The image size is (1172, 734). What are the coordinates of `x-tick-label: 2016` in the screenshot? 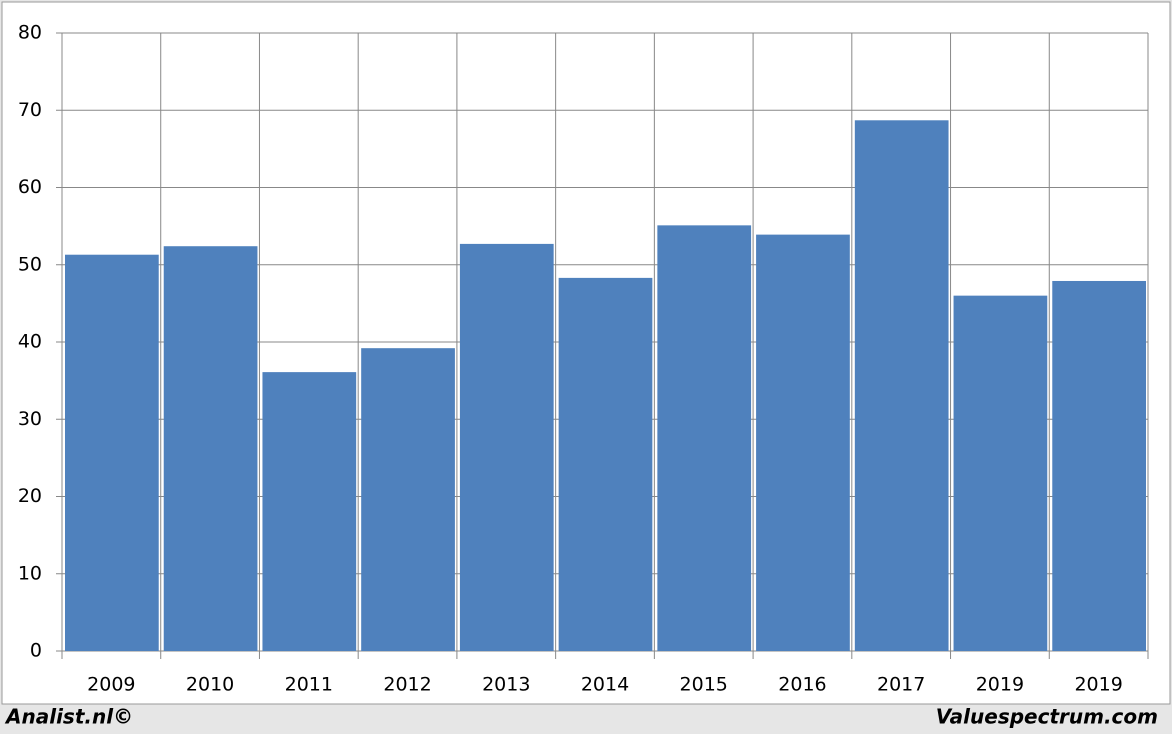 It's located at (802, 685).